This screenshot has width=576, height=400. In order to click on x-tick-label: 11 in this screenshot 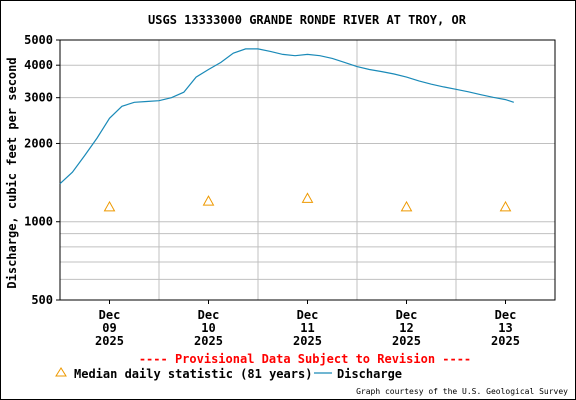, I will do `click(307, 328)`.